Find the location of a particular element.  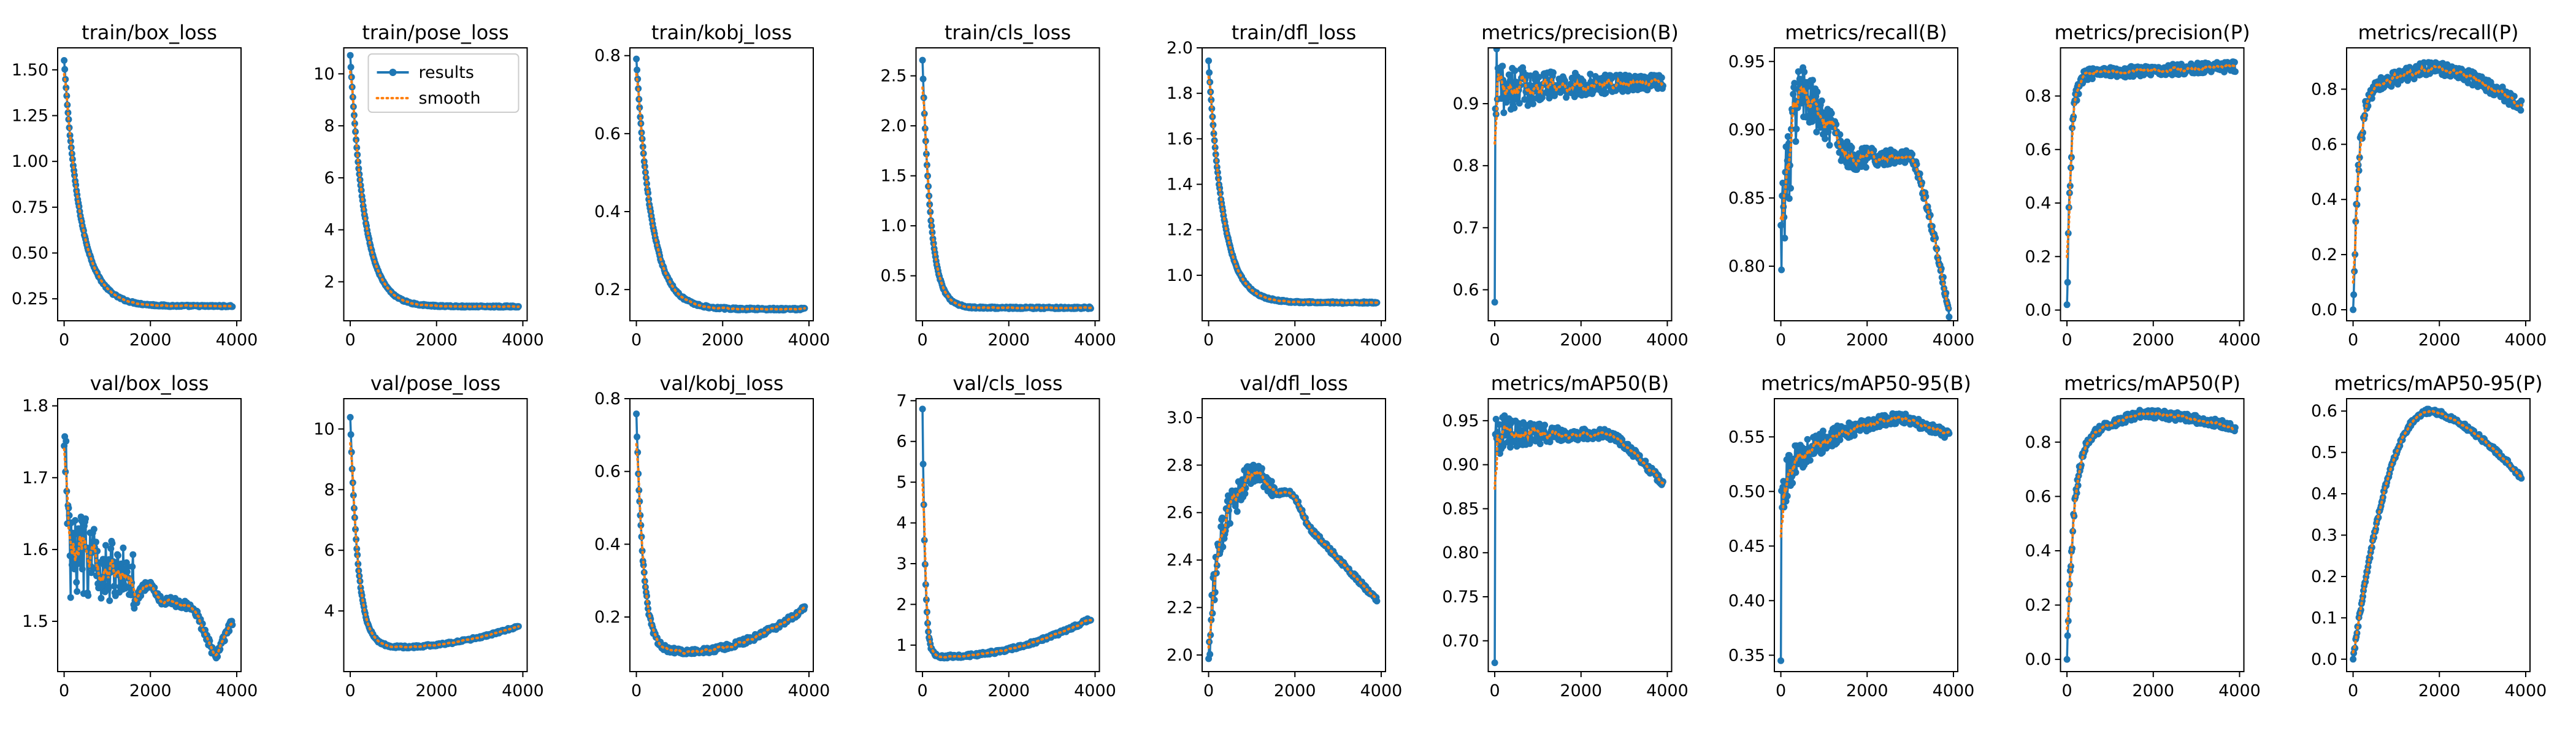

y-tick-label: 0.75 is located at coordinates (30, 207).